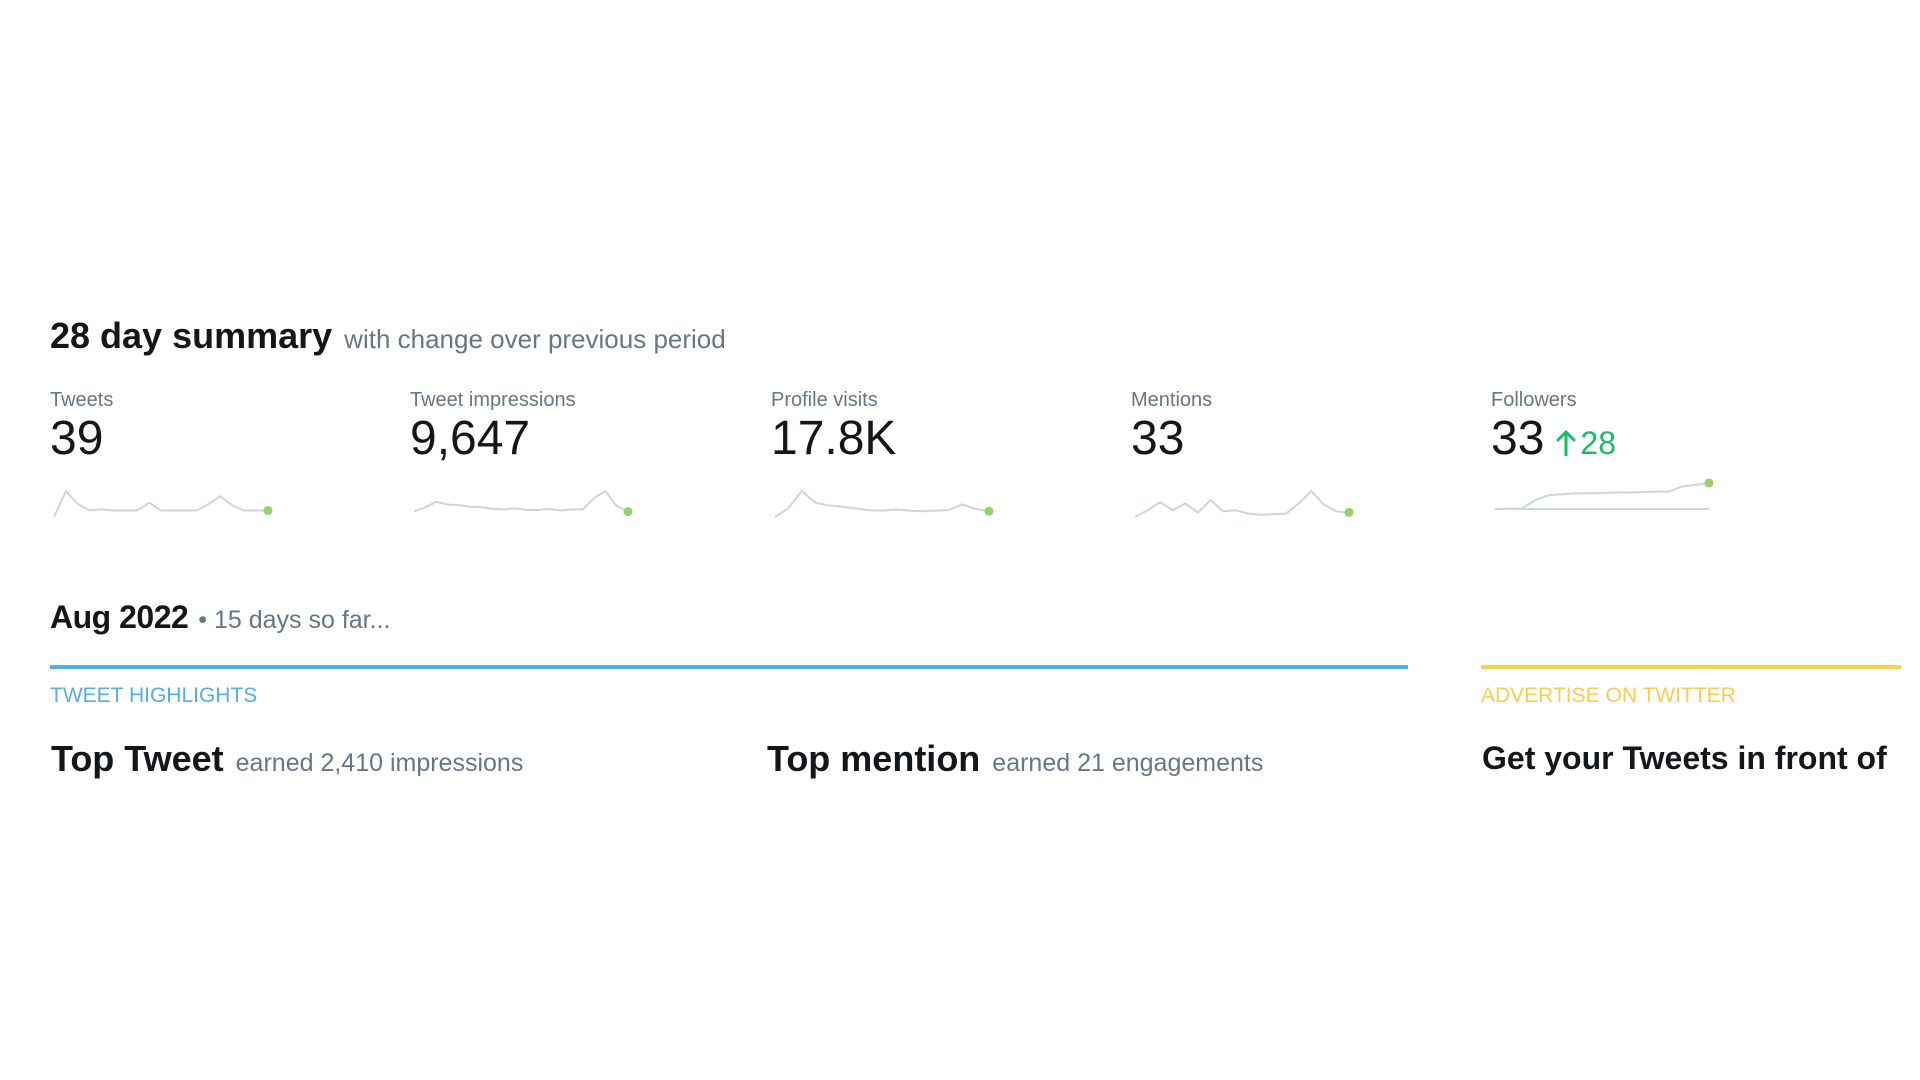 The image size is (1920, 1080). I want to click on advertise-label: ADVERTISE ON TWITTER, so click(1608, 695).